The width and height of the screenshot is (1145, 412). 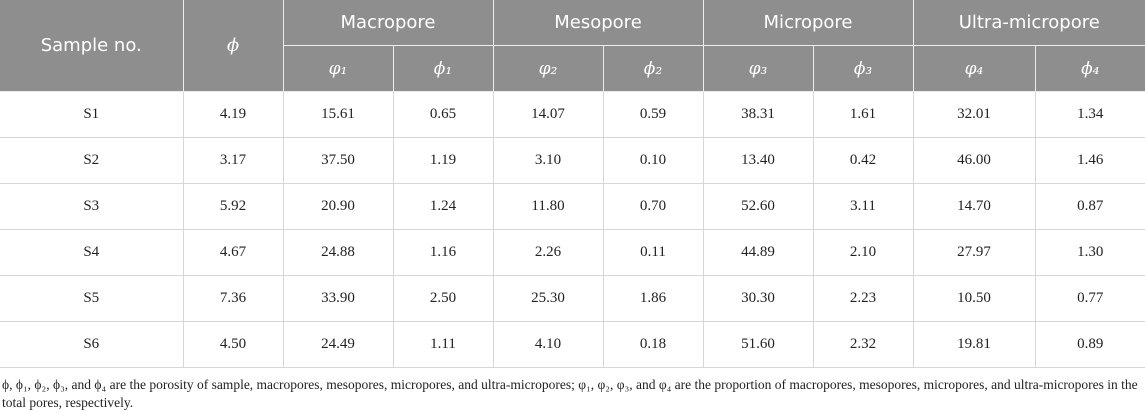 I want to click on group-header: Micropore, so click(x=808, y=23).